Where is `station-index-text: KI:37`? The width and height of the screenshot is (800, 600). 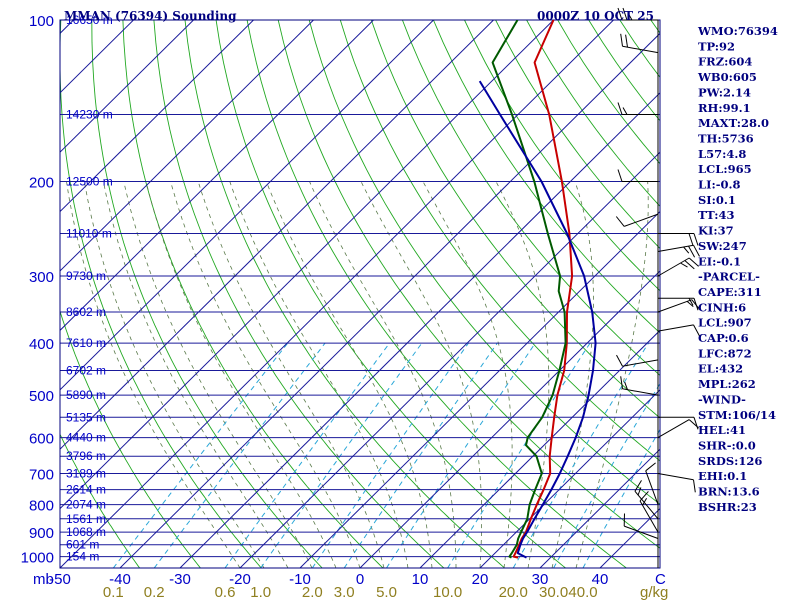 station-index-text: KI:37 is located at coordinates (716, 231).